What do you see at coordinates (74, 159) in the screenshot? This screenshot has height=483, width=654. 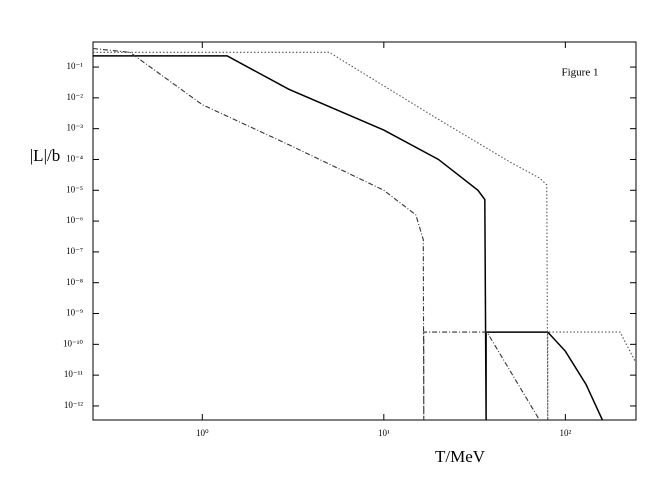 I see `y-tick-label: 10⁻⁴` at bounding box center [74, 159].